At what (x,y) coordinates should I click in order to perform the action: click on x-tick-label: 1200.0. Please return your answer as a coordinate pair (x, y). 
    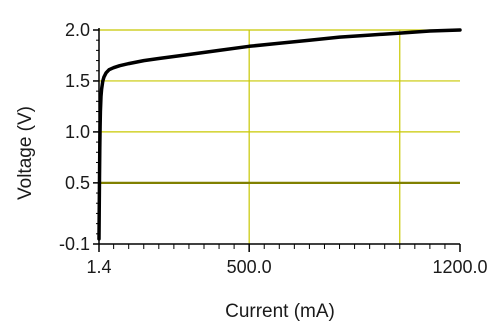
    Looking at the image, I should click on (459, 267).